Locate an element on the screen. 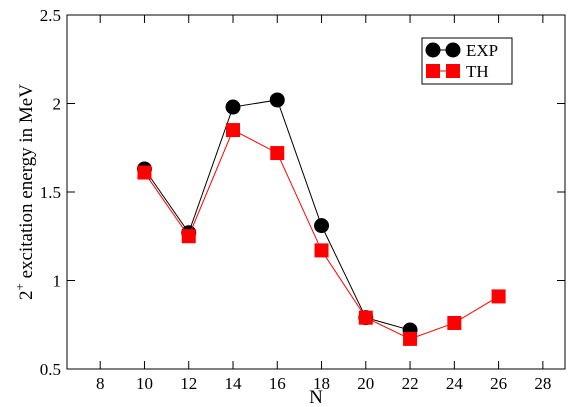 This screenshot has height=407, width=573. y-axis-title: 2+ excitation energy in MeV is located at coordinates (24, 192).